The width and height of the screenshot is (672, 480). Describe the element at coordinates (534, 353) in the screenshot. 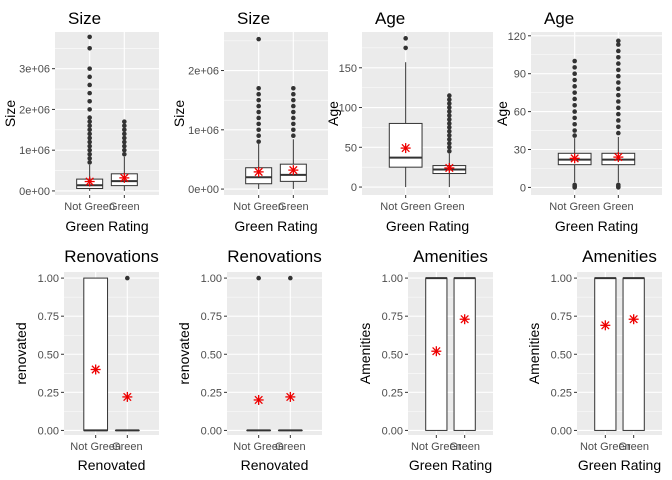

I see `y-axis-label: Amenities` at that location.